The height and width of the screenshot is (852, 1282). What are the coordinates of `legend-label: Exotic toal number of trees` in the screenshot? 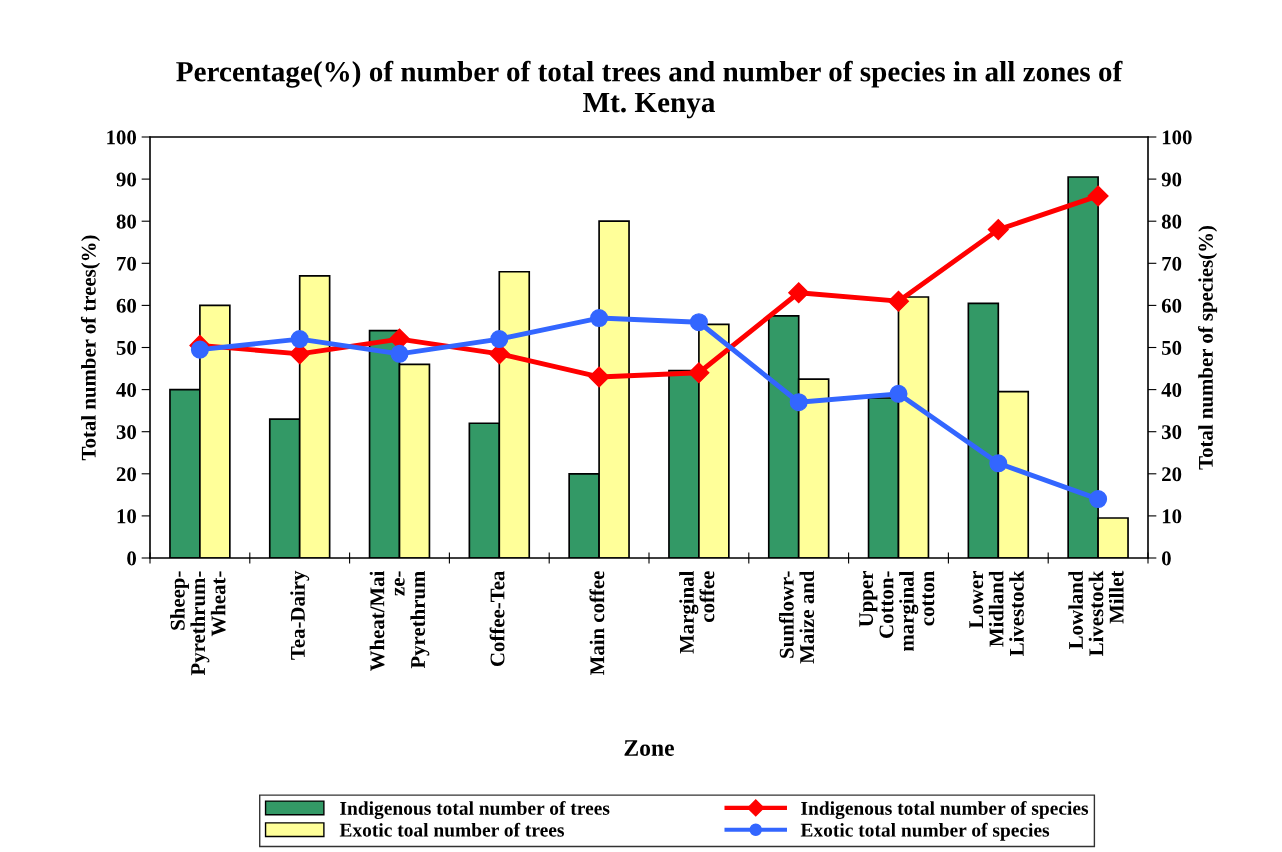 It's located at (452, 829).